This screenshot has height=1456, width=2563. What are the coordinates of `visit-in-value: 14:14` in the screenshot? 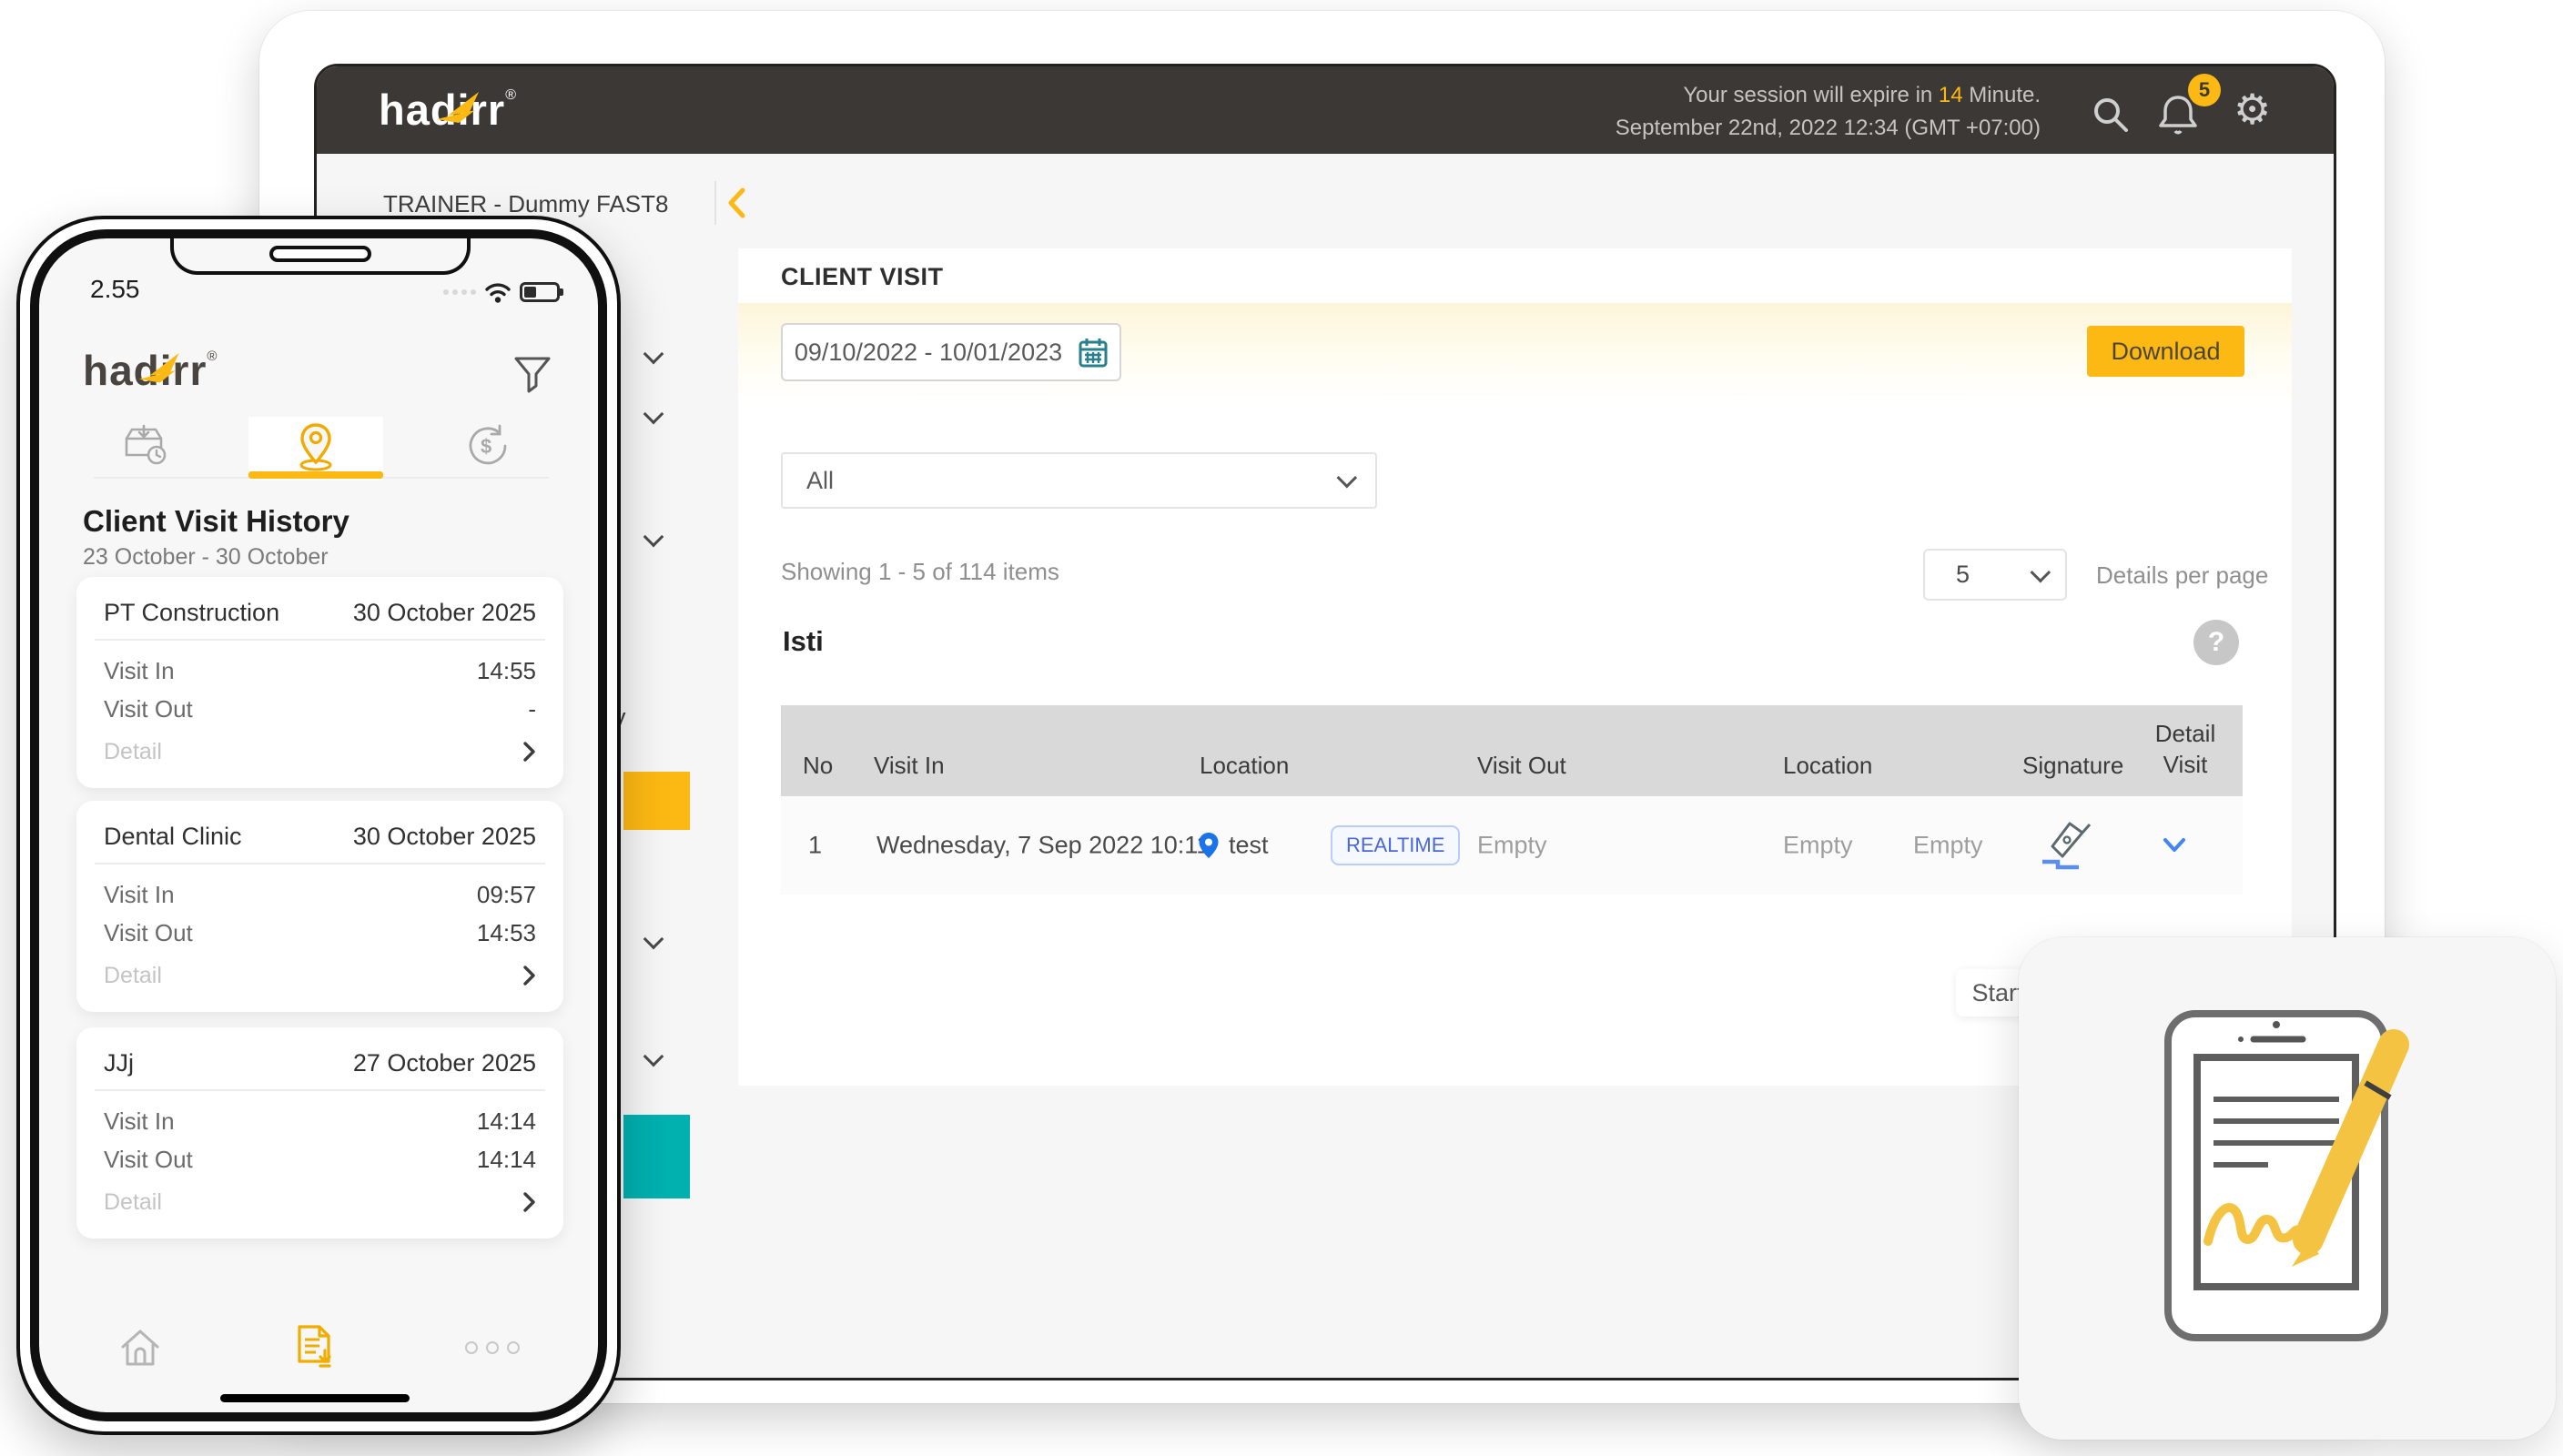 It's located at (506, 1121).